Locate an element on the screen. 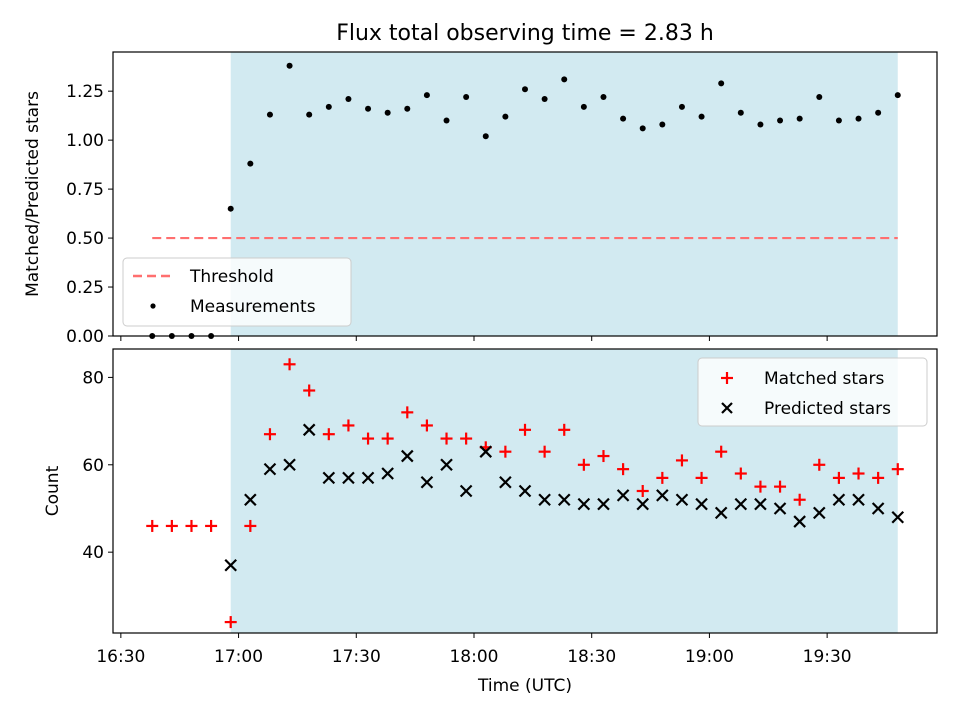 This screenshot has width=960, height=720. x-tick-label: 17:30 is located at coordinates (356, 657).